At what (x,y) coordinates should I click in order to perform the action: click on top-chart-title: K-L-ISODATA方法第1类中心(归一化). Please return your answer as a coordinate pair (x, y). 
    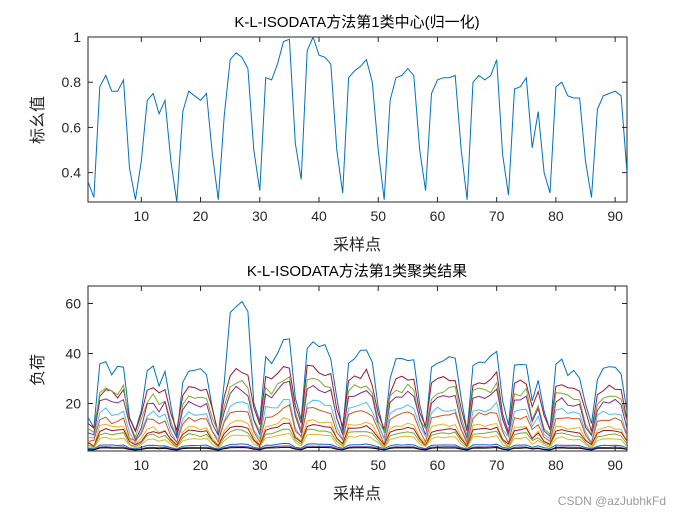
    Looking at the image, I should click on (356, 22).